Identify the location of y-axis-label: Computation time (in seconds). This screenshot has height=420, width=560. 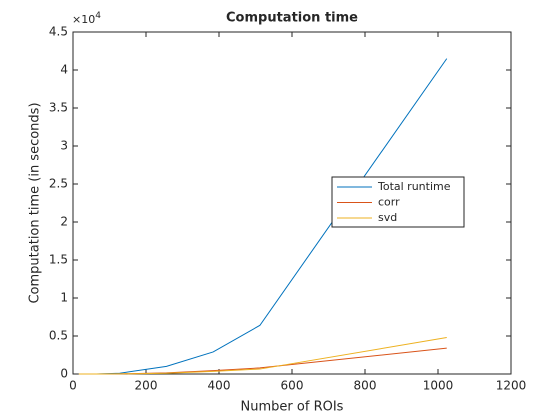
(35, 202).